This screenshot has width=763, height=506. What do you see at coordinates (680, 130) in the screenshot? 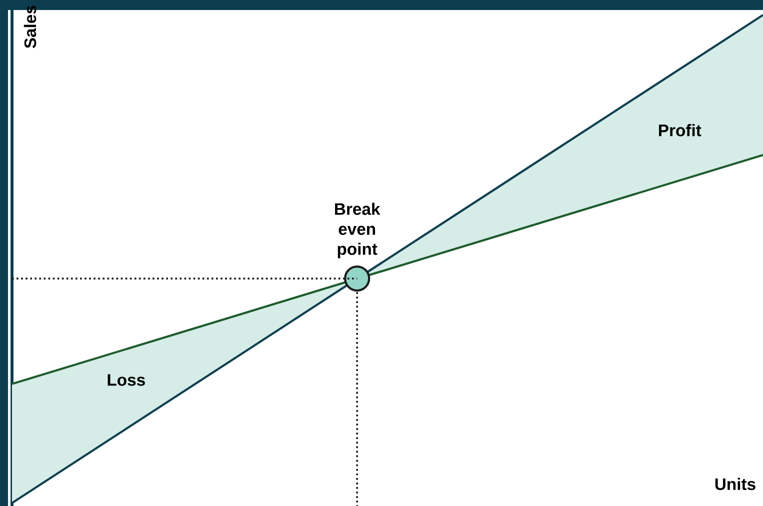
I see `annotation: Profit` at bounding box center [680, 130].